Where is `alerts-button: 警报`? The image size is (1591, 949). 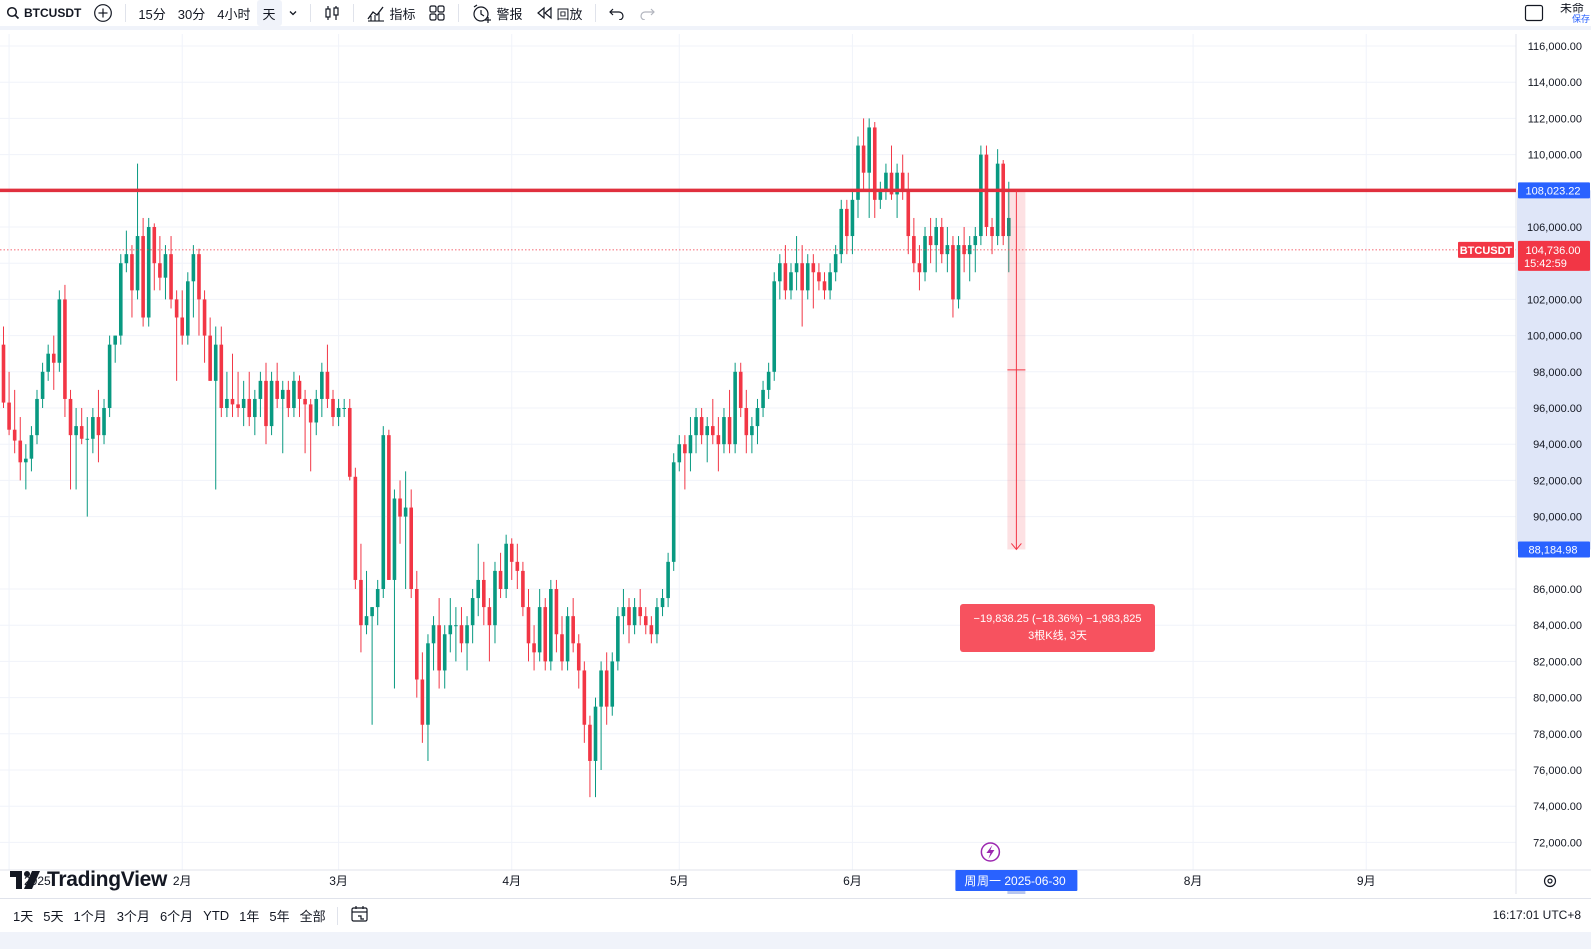
alerts-button: 警报 is located at coordinates (497, 13).